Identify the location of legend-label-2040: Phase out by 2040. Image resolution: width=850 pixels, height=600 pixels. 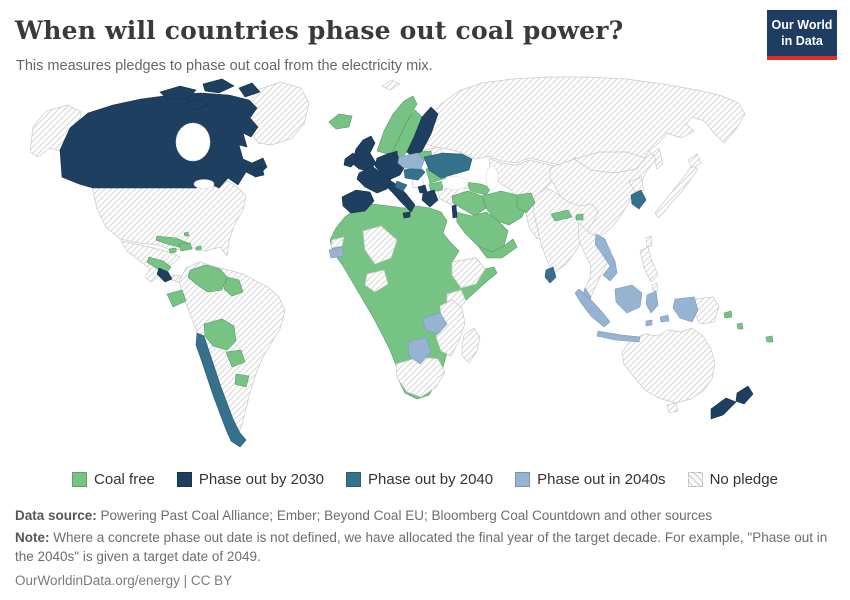
(431, 479).